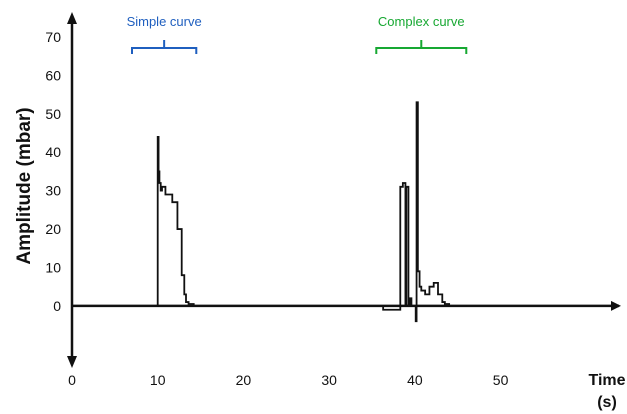 The width and height of the screenshot is (627, 414). What do you see at coordinates (607, 402) in the screenshot?
I see `x-axis-unit: (s)` at bounding box center [607, 402].